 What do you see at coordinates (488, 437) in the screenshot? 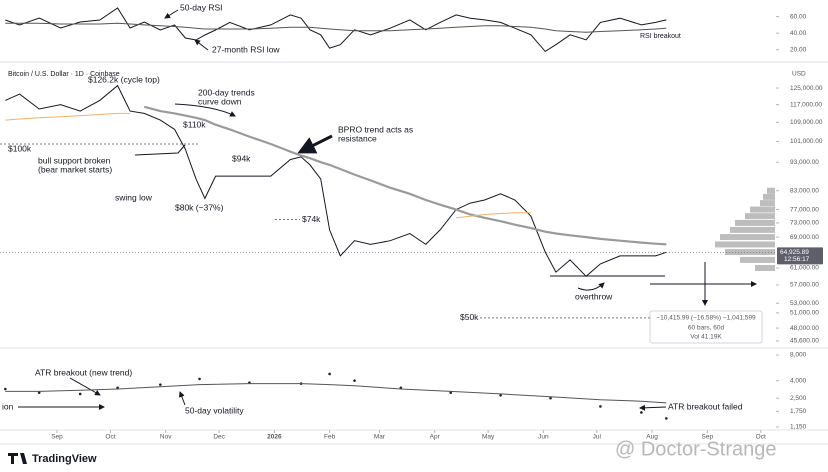
I see `x-tick-label: May` at bounding box center [488, 437].